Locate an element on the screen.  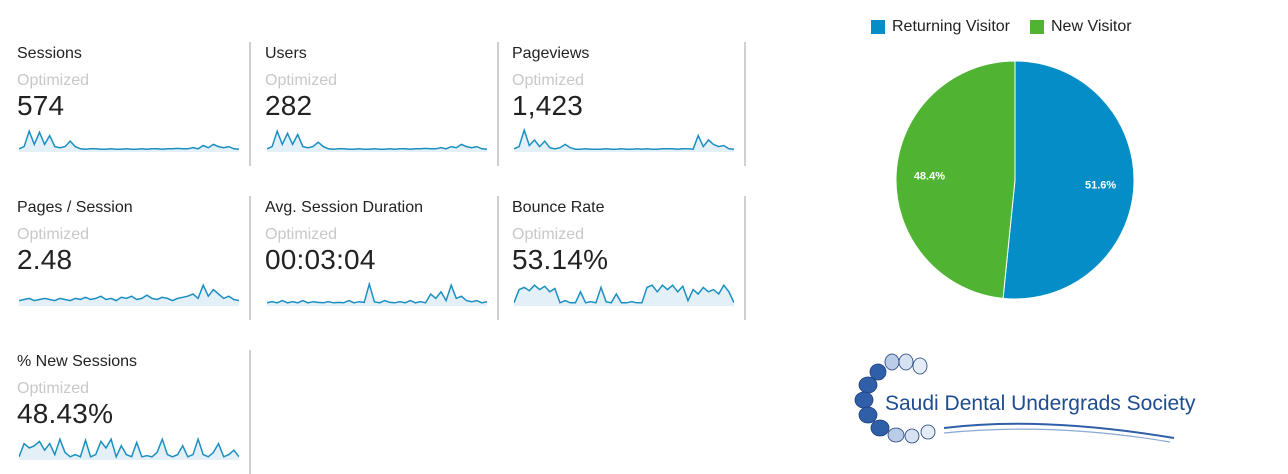
legend-item-new-visitor: New Visitor is located at coordinates (1080, 27).